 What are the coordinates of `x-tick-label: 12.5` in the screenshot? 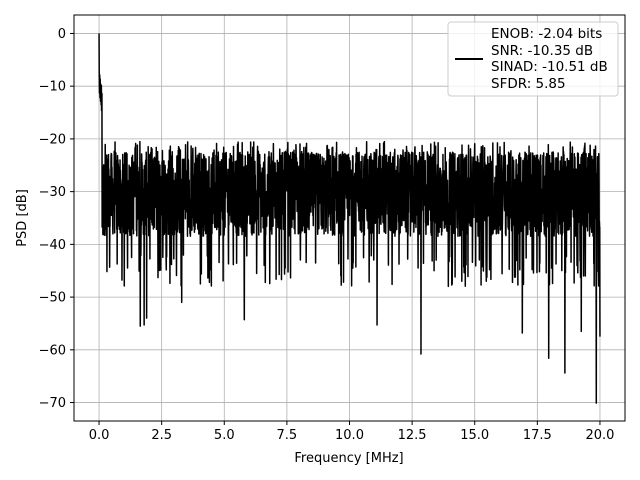 It's located at (412, 435).